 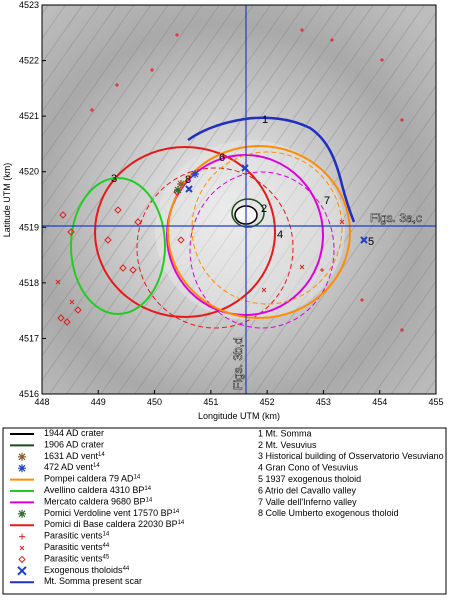 What do you see at coordinates (323, 402) in the screenshot?
I see `x-tick-label: 453` at bounding box center [323, 402].